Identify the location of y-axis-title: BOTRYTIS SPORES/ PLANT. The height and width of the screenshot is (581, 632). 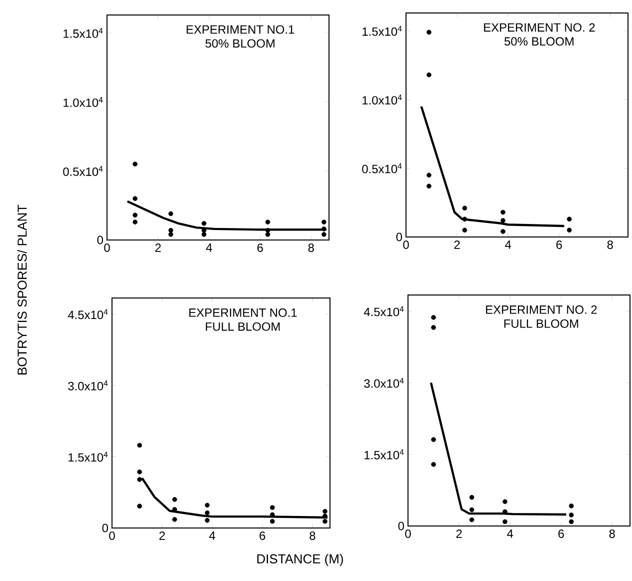
(22, 289).